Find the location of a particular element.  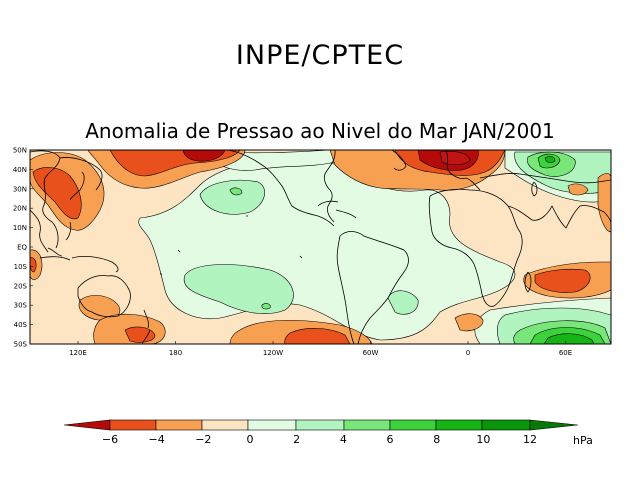

colorbar-min-triangle is located at coordinates (87, 425).